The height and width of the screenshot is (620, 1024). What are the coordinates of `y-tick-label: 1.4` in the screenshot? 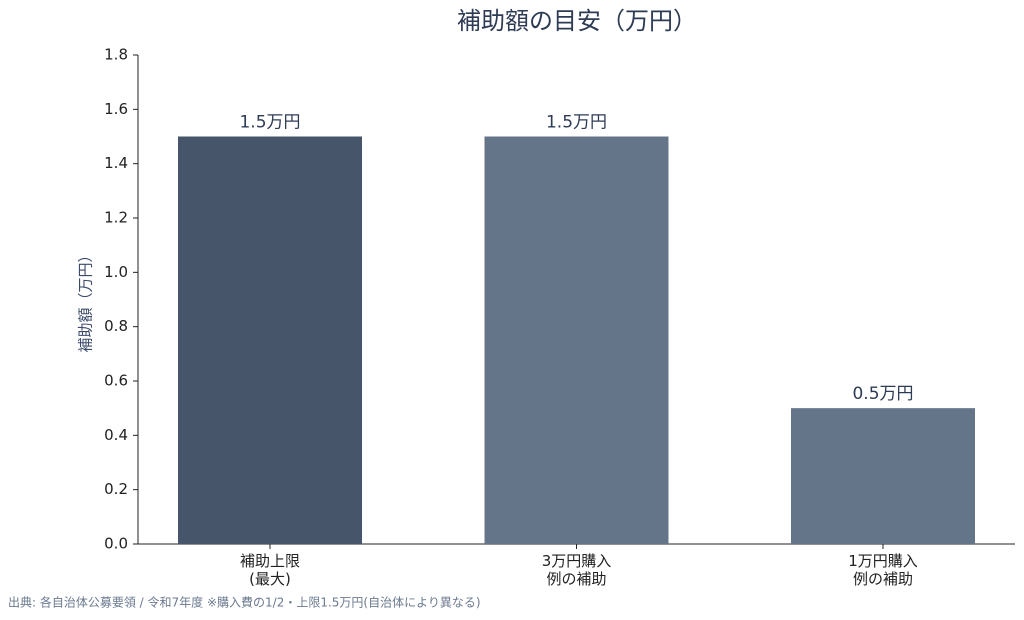 It's located at (116, 163).